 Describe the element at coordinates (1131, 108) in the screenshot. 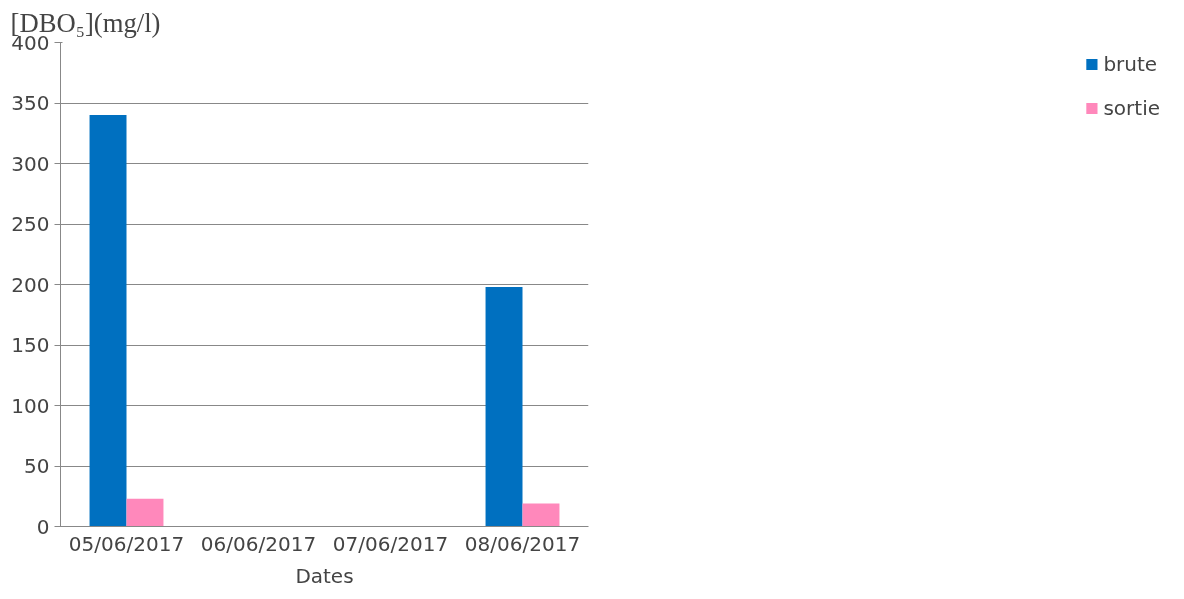

I see `legend-label: sortie` at that location.